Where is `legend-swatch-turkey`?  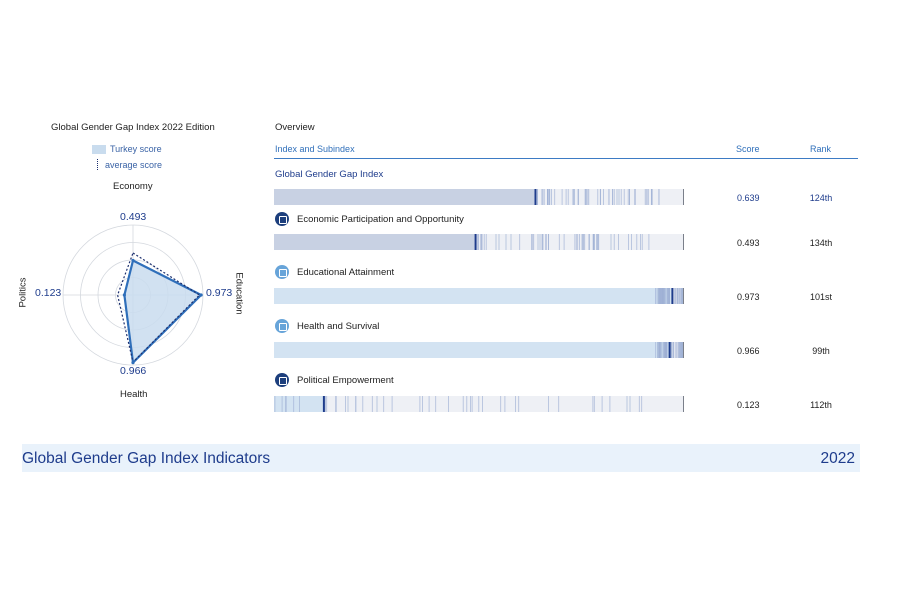
legend-swatch-turkey is located at coordinates (99, 149).